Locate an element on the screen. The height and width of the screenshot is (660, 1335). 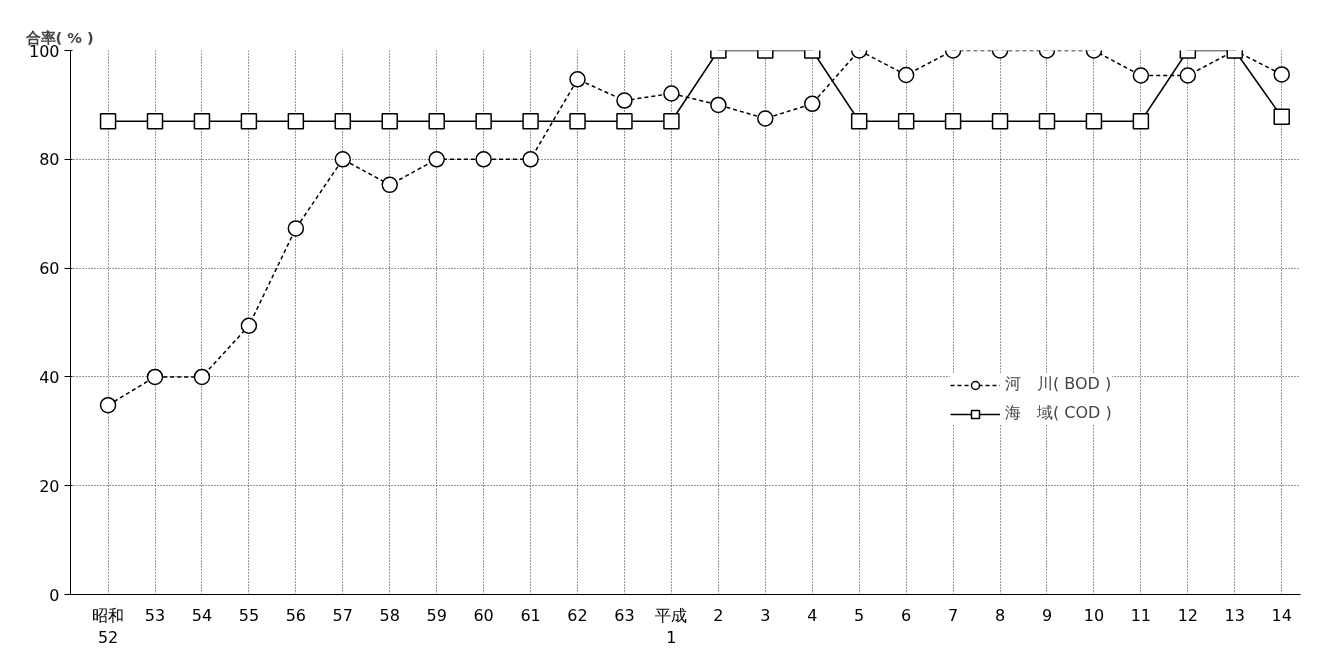
x-tick-label: 昭和 52 is located at coordinates (108, 626).